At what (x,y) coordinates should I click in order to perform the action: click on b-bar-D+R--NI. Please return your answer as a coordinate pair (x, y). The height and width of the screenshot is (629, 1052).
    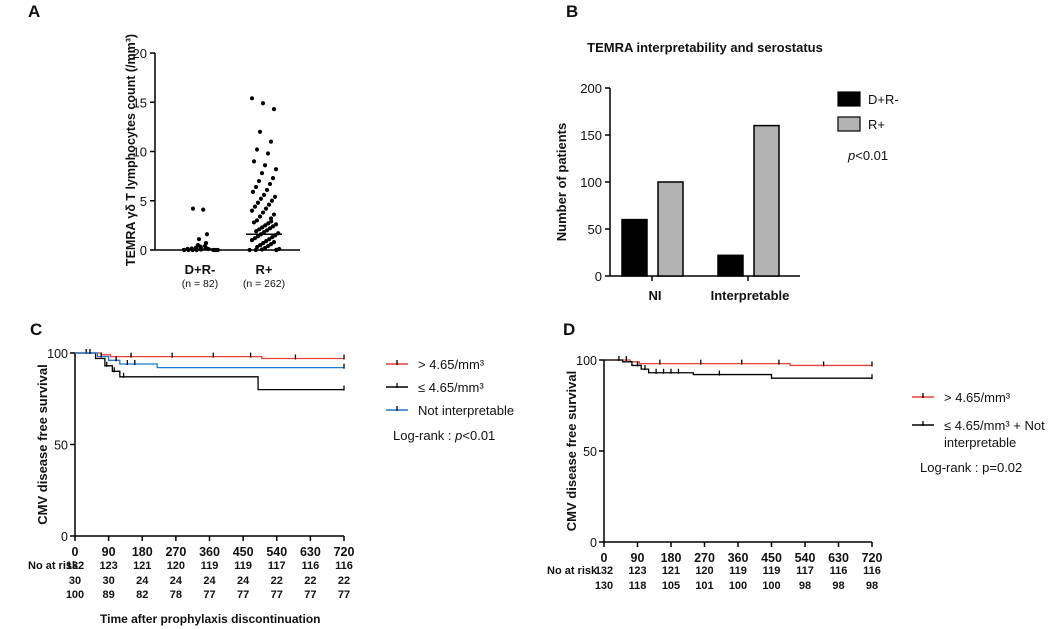
    Looking at the image, I should click on (634, 247).